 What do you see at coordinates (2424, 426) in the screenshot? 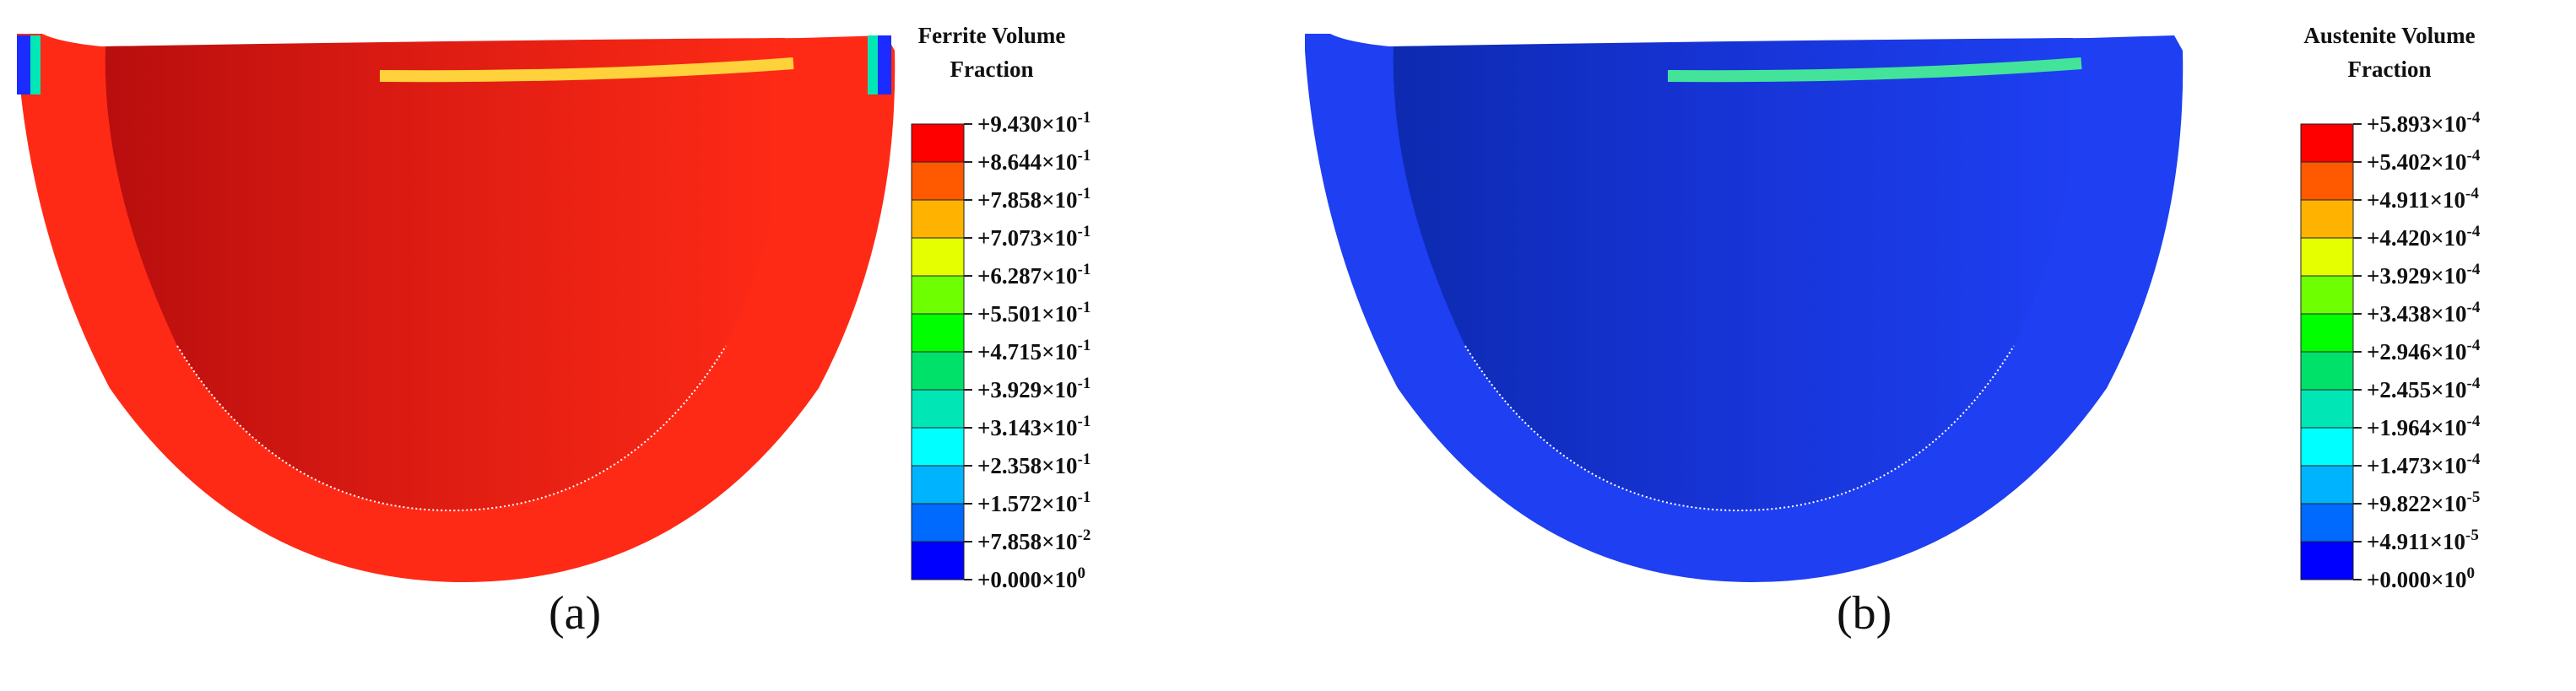
I see `legend-value-label: +1.964×10-4` at bounding box center [2424, 426].